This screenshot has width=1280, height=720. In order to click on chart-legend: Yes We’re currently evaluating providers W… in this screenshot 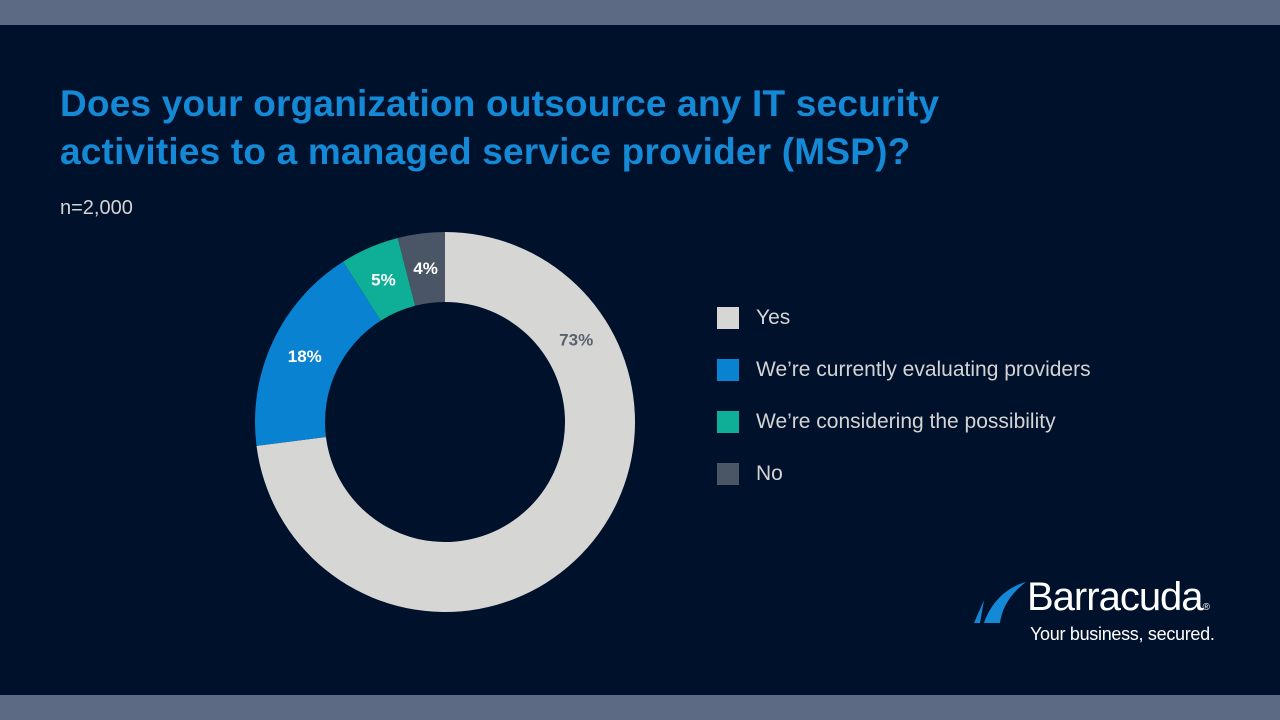, I will do `click(904, 396)`.